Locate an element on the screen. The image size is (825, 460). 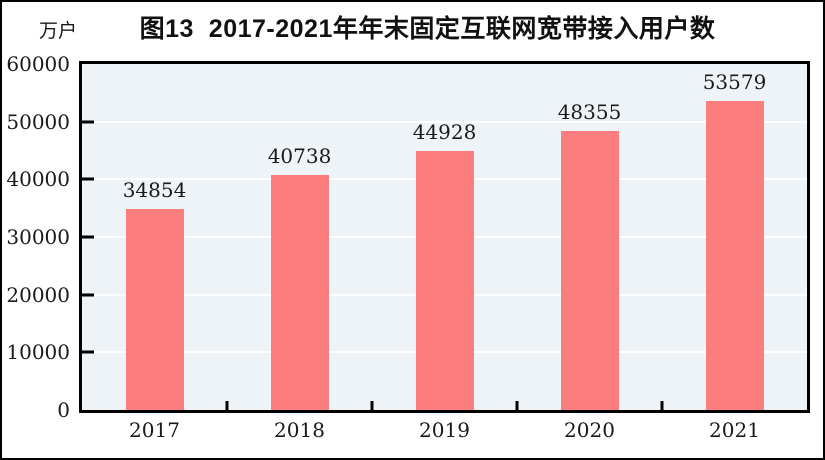
y-axis-tick-label: 40000 is located at coordinates (38, 179).